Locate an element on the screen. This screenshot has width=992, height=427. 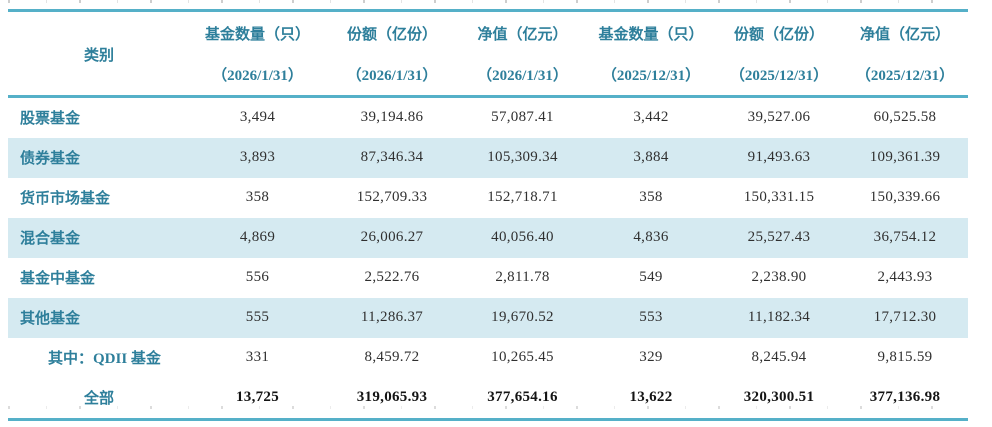
column-header-shares-2026: 份额（亿份） （2026/1/31） is located at coordinates (392, 53).